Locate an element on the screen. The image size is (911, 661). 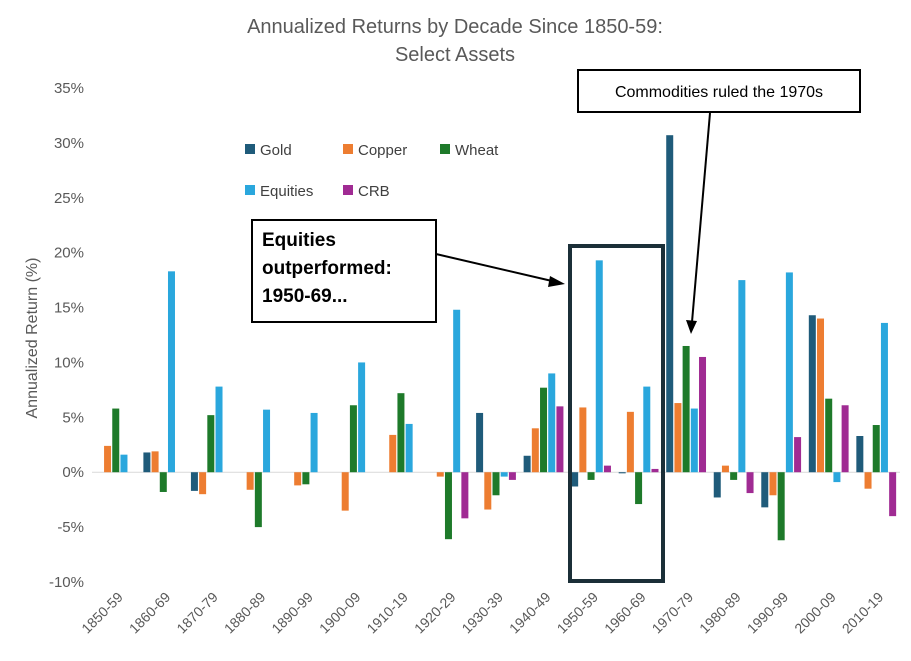
x-tick-label: 1990-99 is located at coordinates (768, 613).